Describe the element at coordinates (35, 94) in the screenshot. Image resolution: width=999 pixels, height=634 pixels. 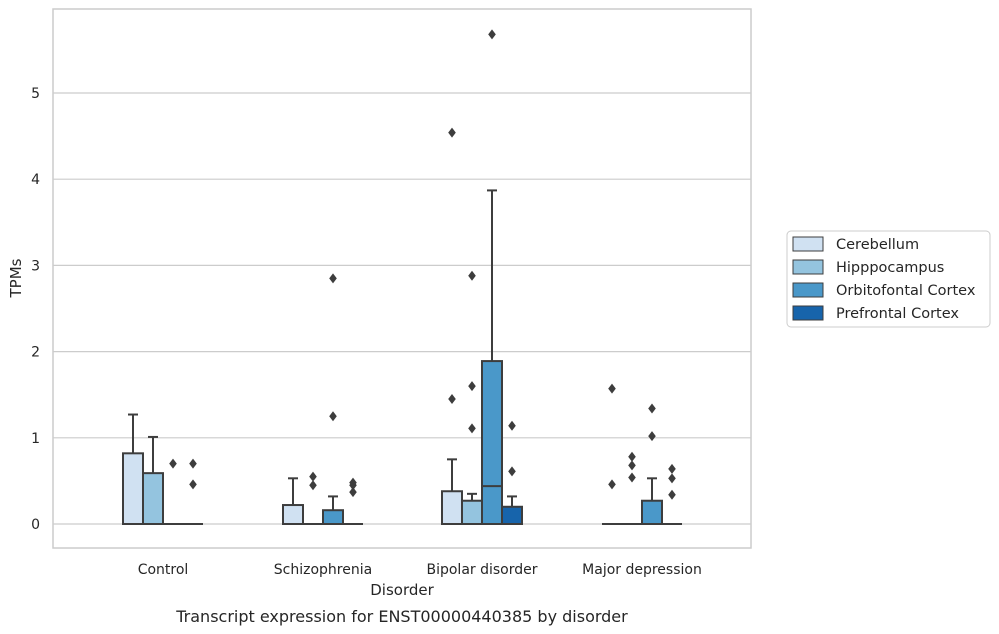
I see `y-tick-label: 5` at that location.